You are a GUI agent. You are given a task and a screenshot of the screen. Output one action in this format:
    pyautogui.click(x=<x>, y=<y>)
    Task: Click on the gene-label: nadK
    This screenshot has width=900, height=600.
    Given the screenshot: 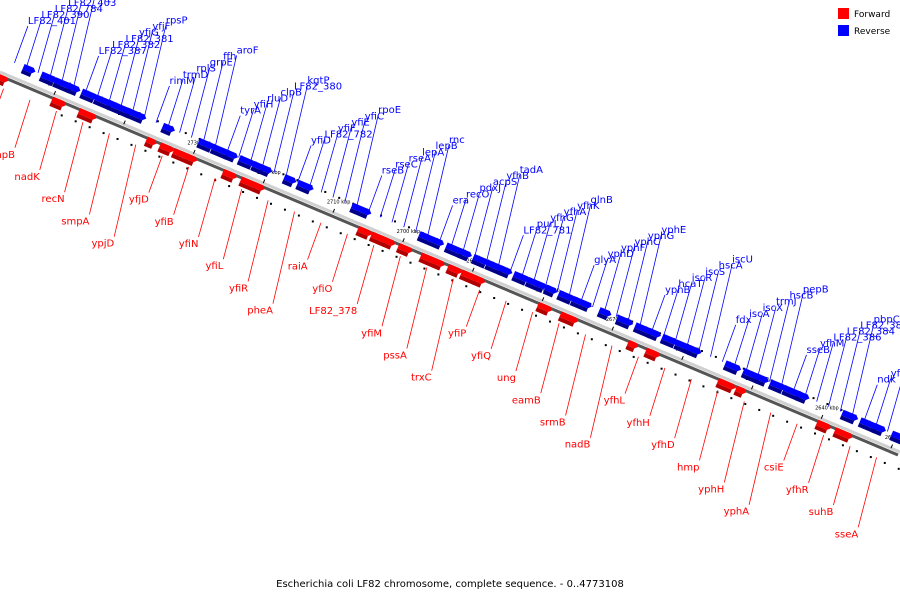 What is the action you would take?
    pyautogui.click(x=27, y=177)
    